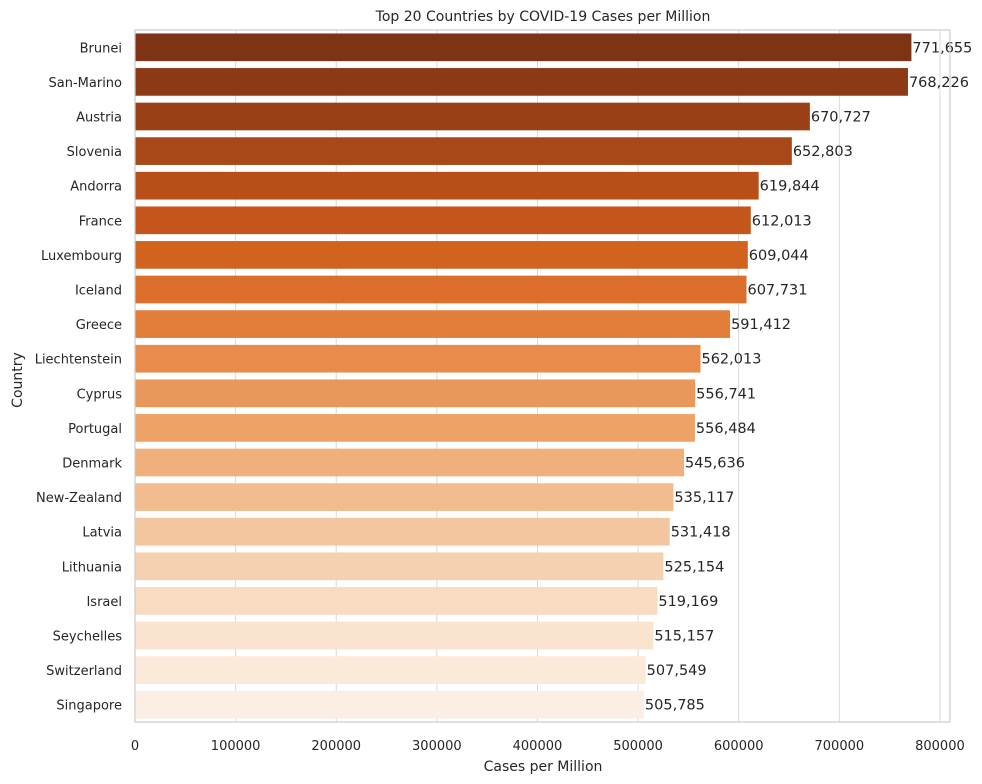  Describe the element at coordinates (92, 464) in the screenshot. I see `y-tick-label: Denmark` at that location.